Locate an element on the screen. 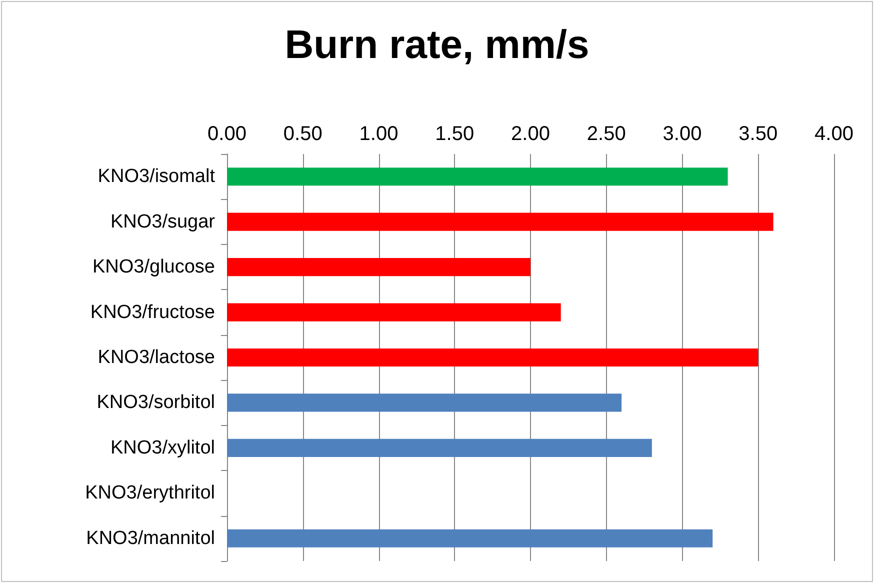 The height and width of the screenshot is (585, 876). x-tick-label: 2.50 is located at coordinates (606, 134).